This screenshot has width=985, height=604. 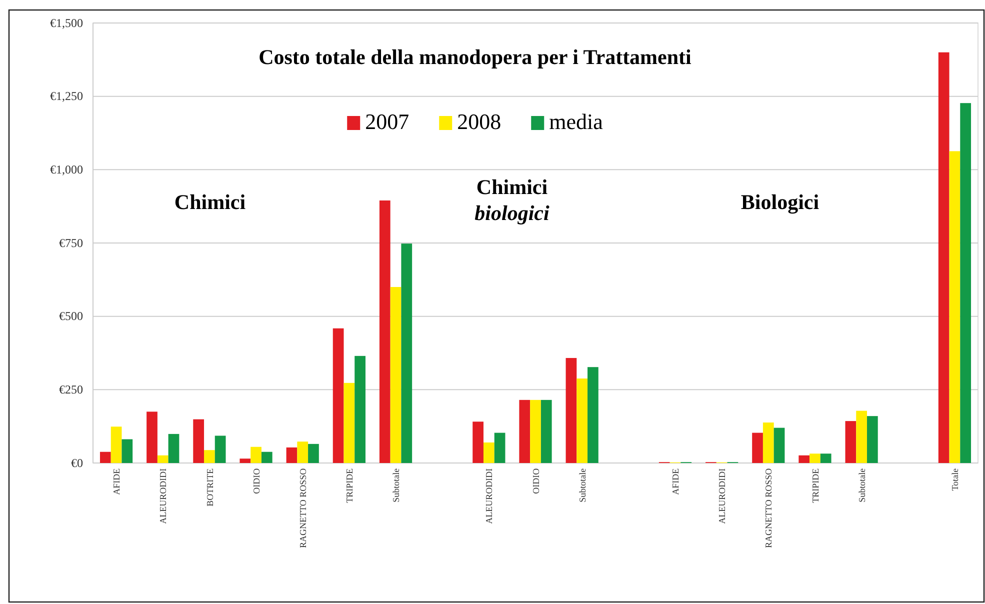 What do you see at coordinates (479, 121) in the screenshot?
I see `legend-label: 2008` at bounding box center [479, 121].